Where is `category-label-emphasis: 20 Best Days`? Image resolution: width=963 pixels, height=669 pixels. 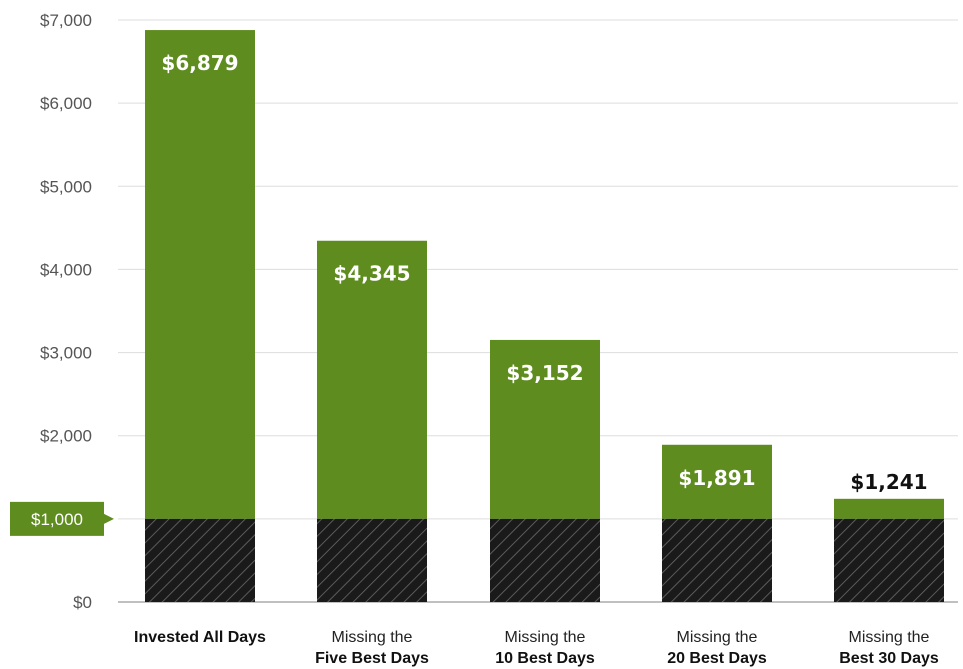 category-label-emphasis: 20 Best Days is located at coordinates (717, 658).